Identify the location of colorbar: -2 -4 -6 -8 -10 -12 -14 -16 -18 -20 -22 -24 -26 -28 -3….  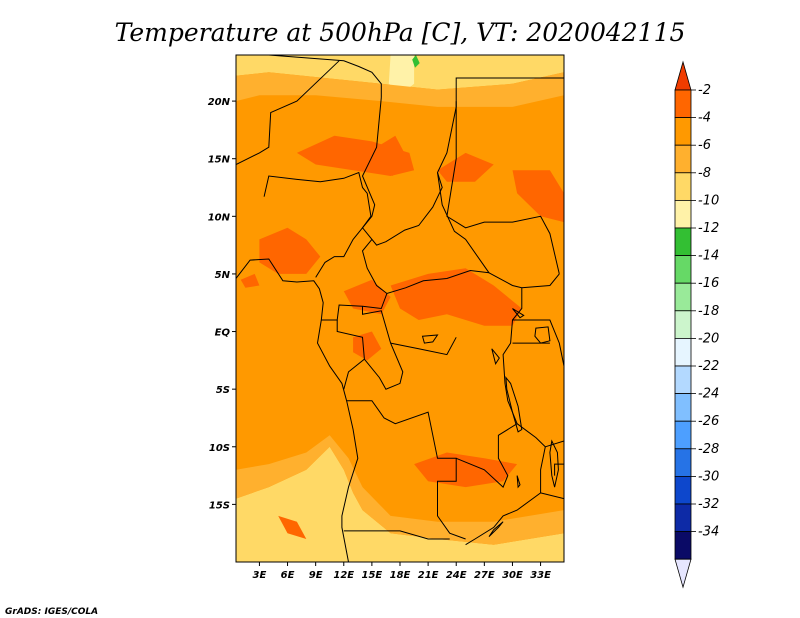
(696, 324).